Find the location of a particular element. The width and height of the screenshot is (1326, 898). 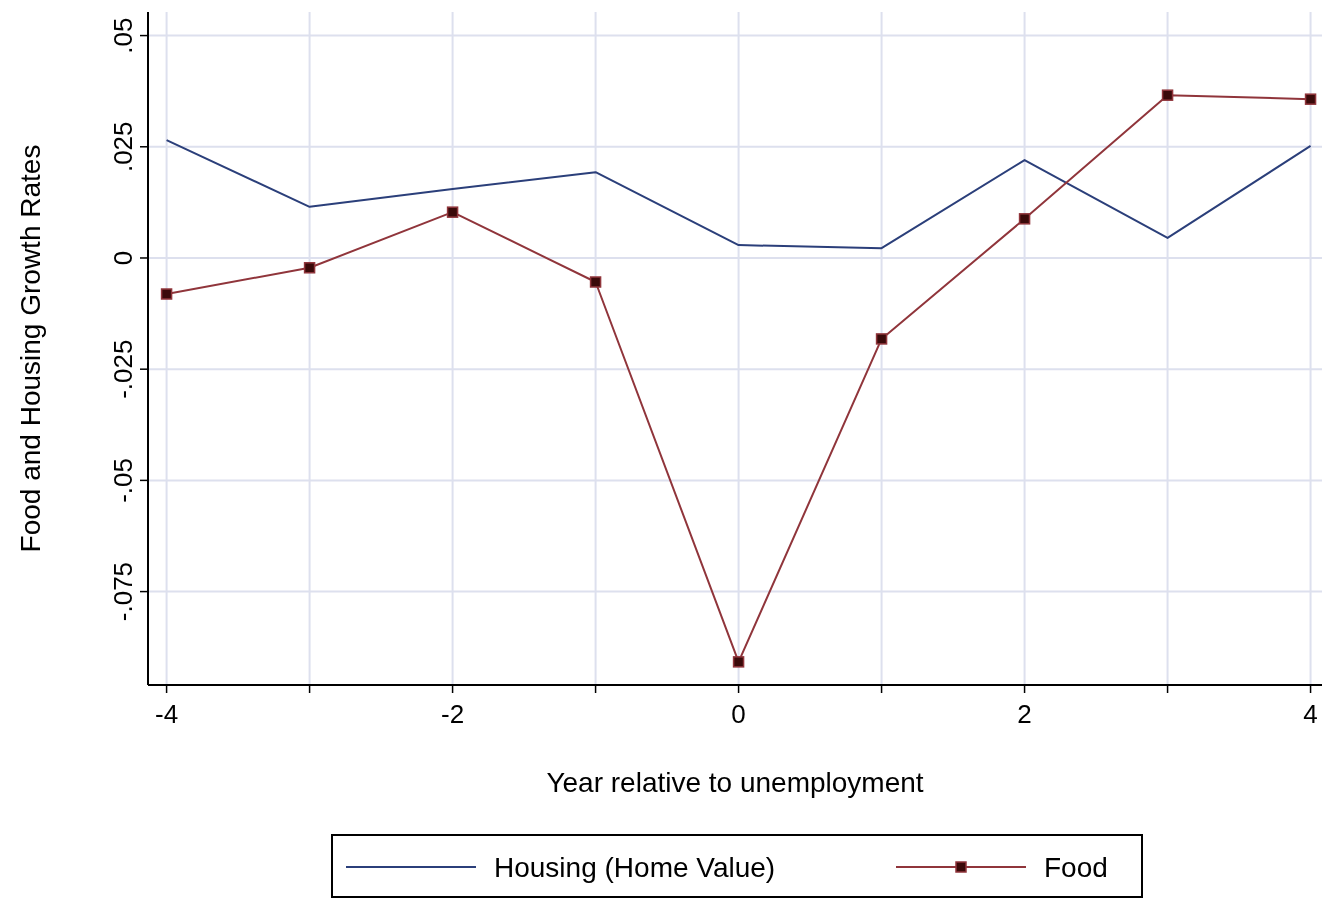

legend-label: Food is located at coordinates (1076, 867).